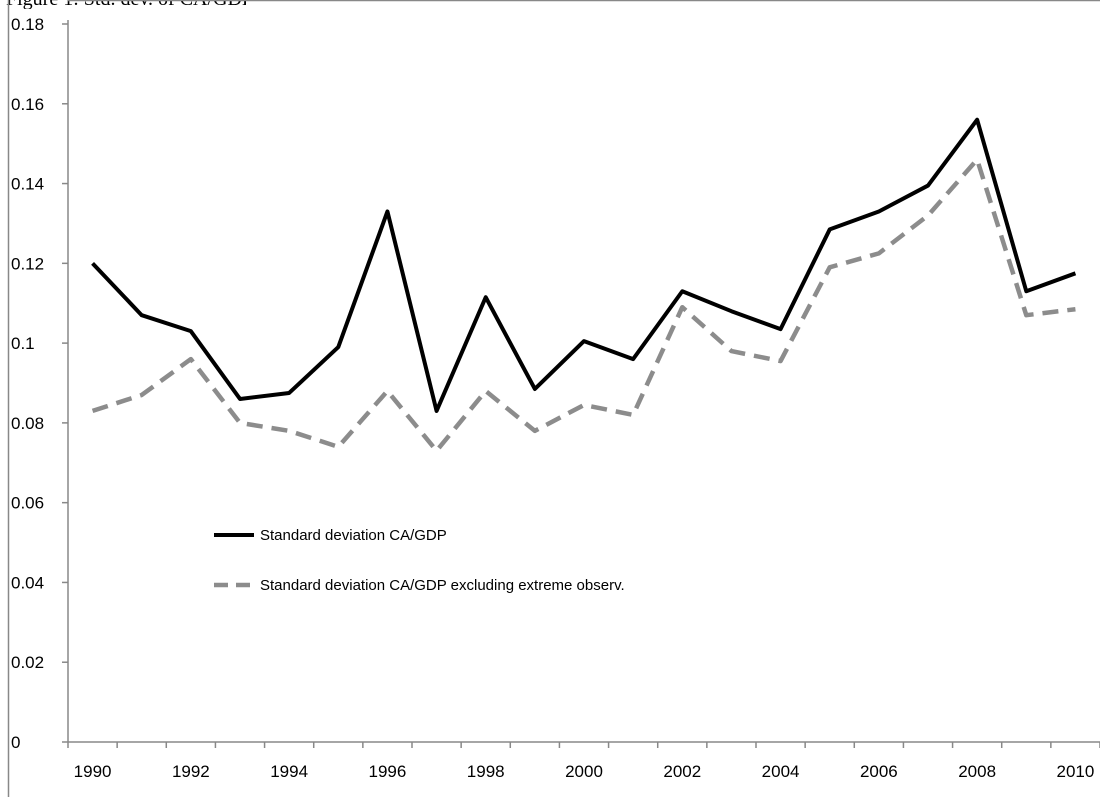 Image resolution: width=1100 pixels, height=797 pixels. Describe the element at coordinates (289, 771) in the screenshot. I see `x-tick-label: 1994` at that location.